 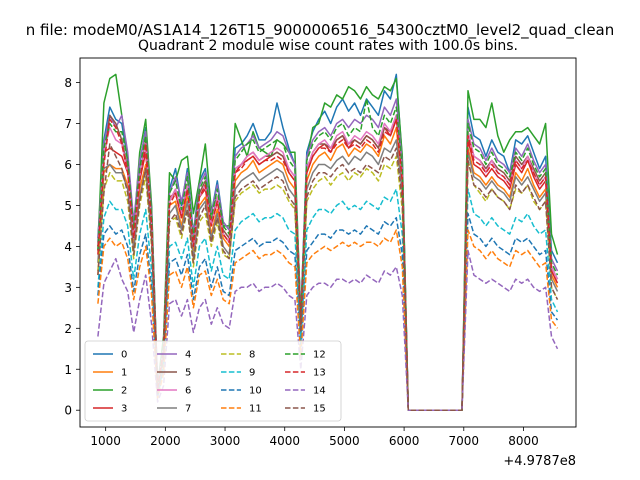 What do you see at coordinates (319, 373) in the screenshot?
I see `legend-label-13: 13` at bounding box center [319, 373].